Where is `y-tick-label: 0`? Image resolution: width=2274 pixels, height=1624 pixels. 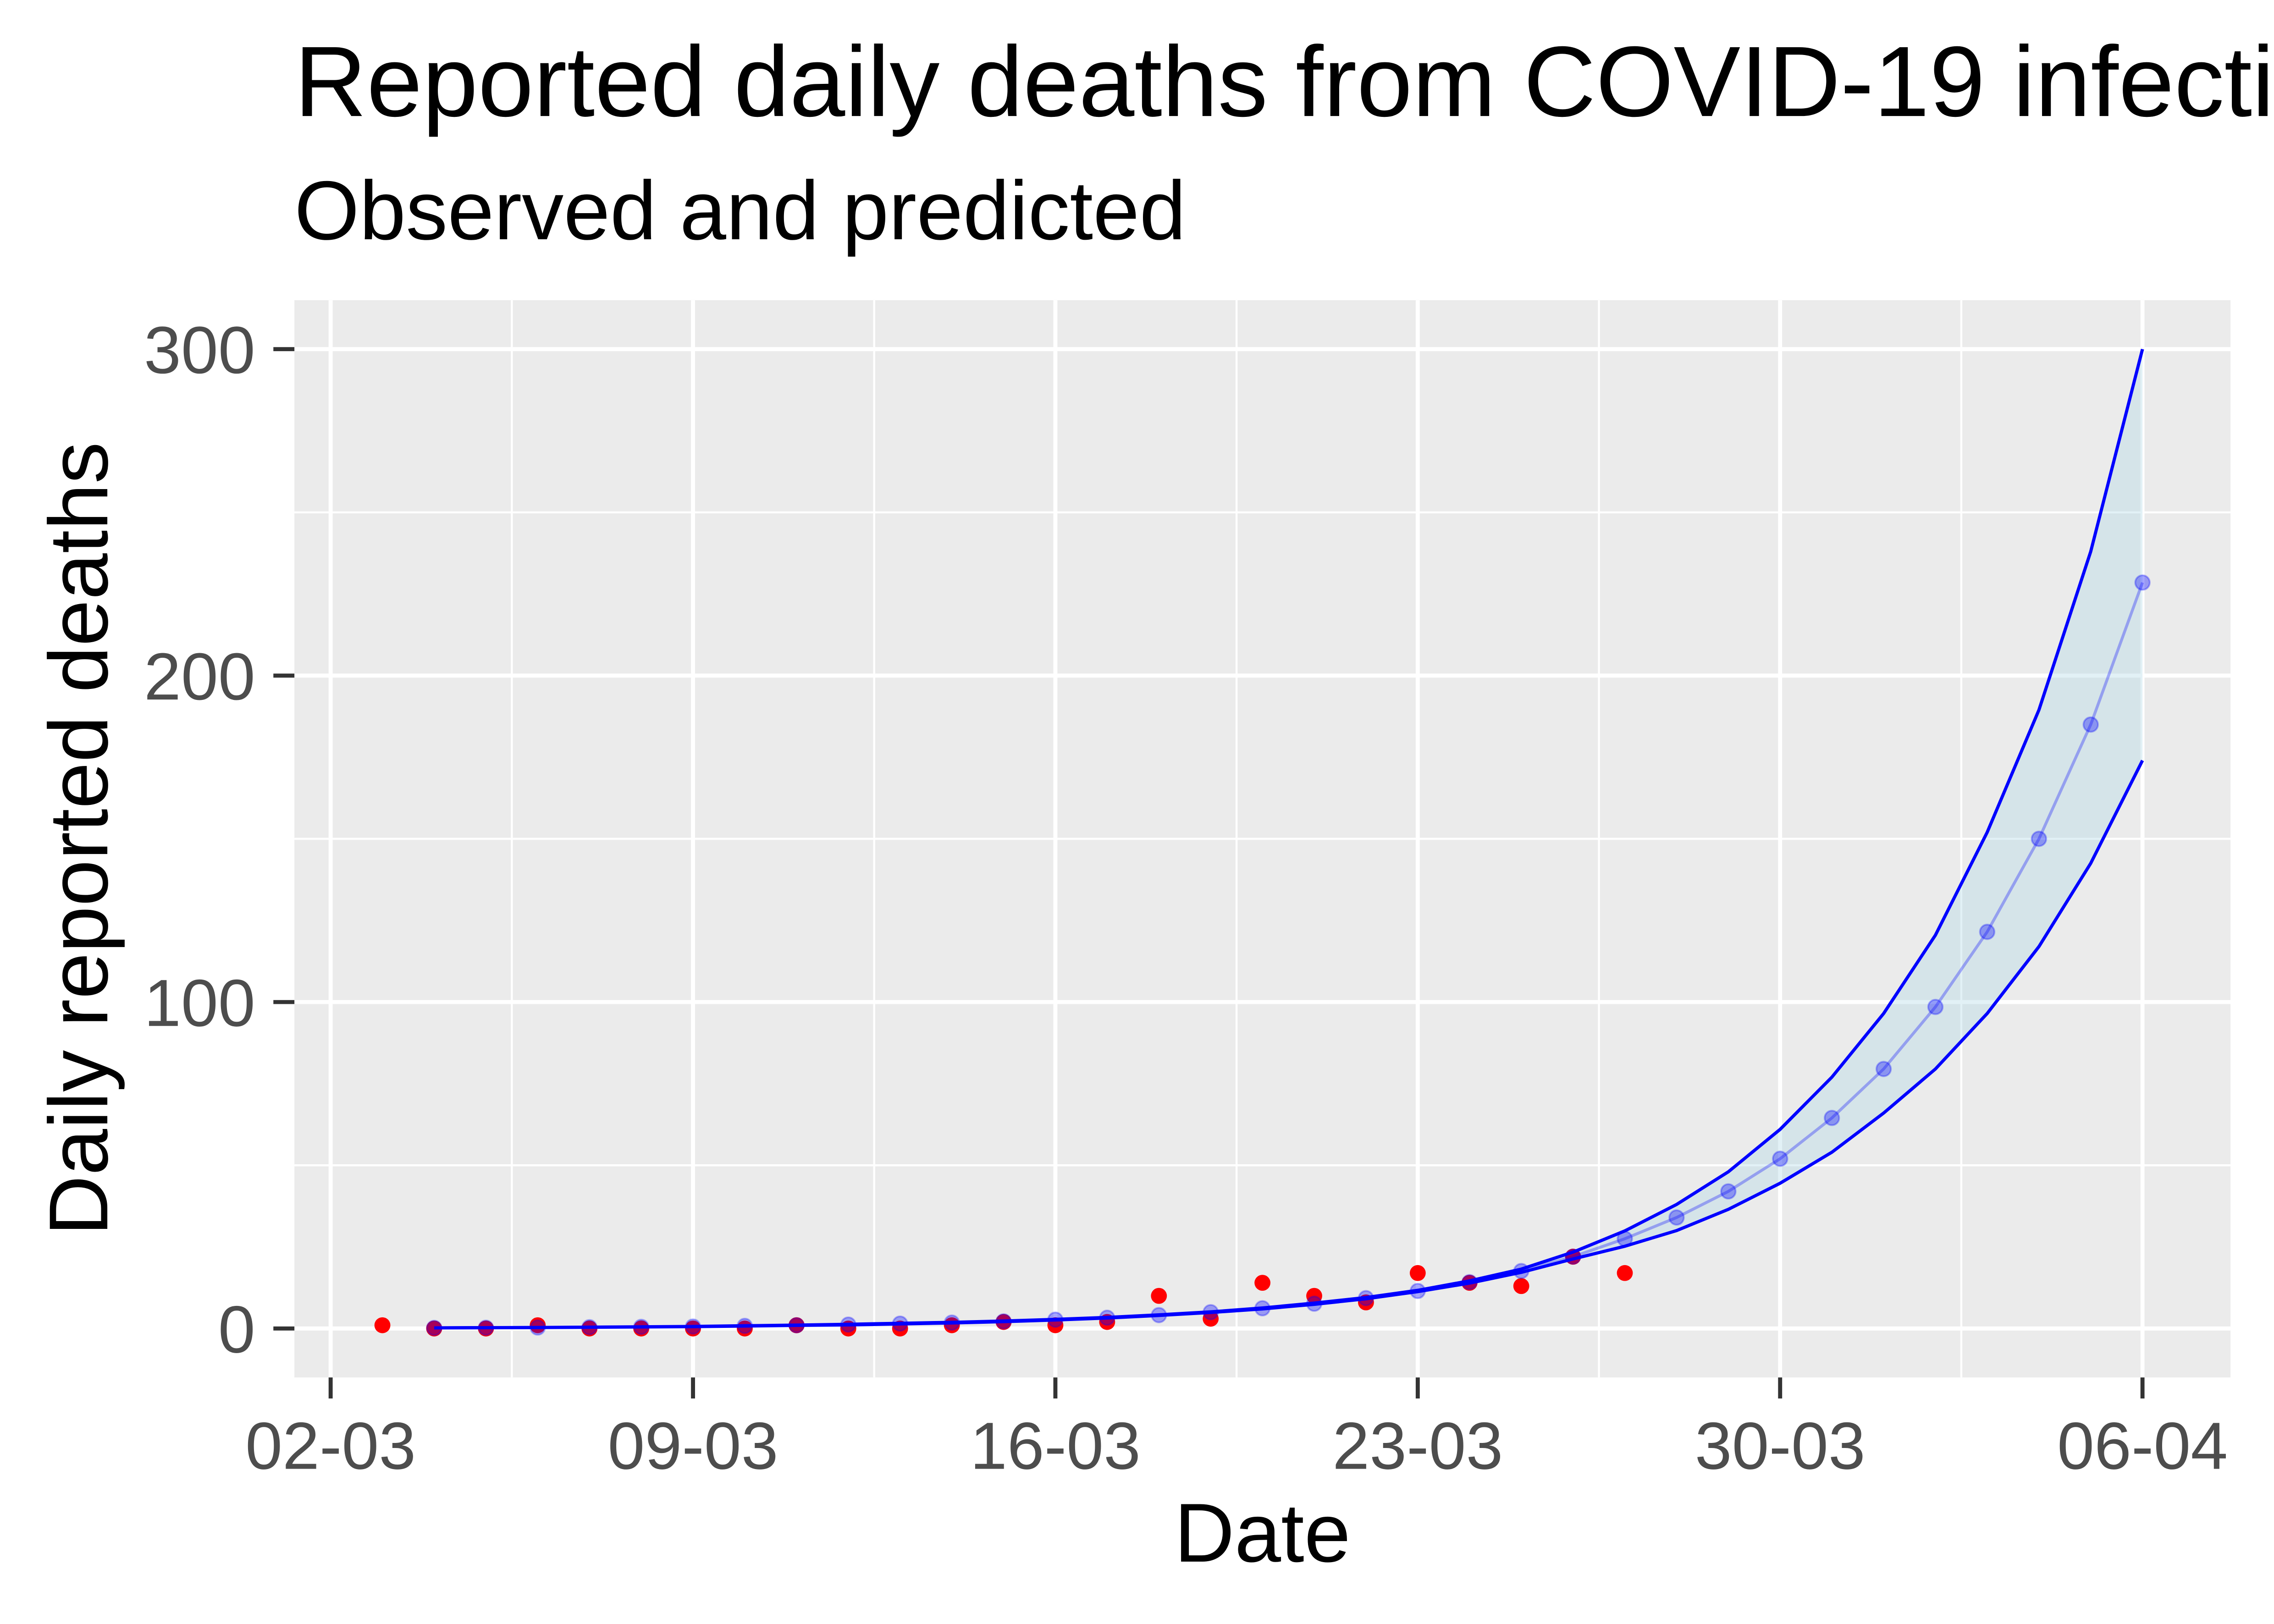 y-tick-label: 0 is located at coordinates (237, 1329).